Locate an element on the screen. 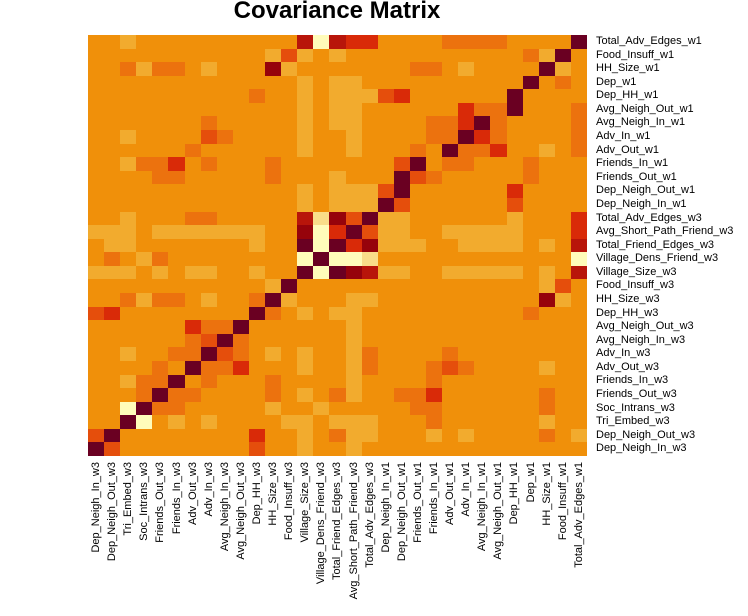 The width and height of the screenshot is (748, 616). x-tick-label: Village_Dens_Friend_w3 is located at coordinates (321, 523).